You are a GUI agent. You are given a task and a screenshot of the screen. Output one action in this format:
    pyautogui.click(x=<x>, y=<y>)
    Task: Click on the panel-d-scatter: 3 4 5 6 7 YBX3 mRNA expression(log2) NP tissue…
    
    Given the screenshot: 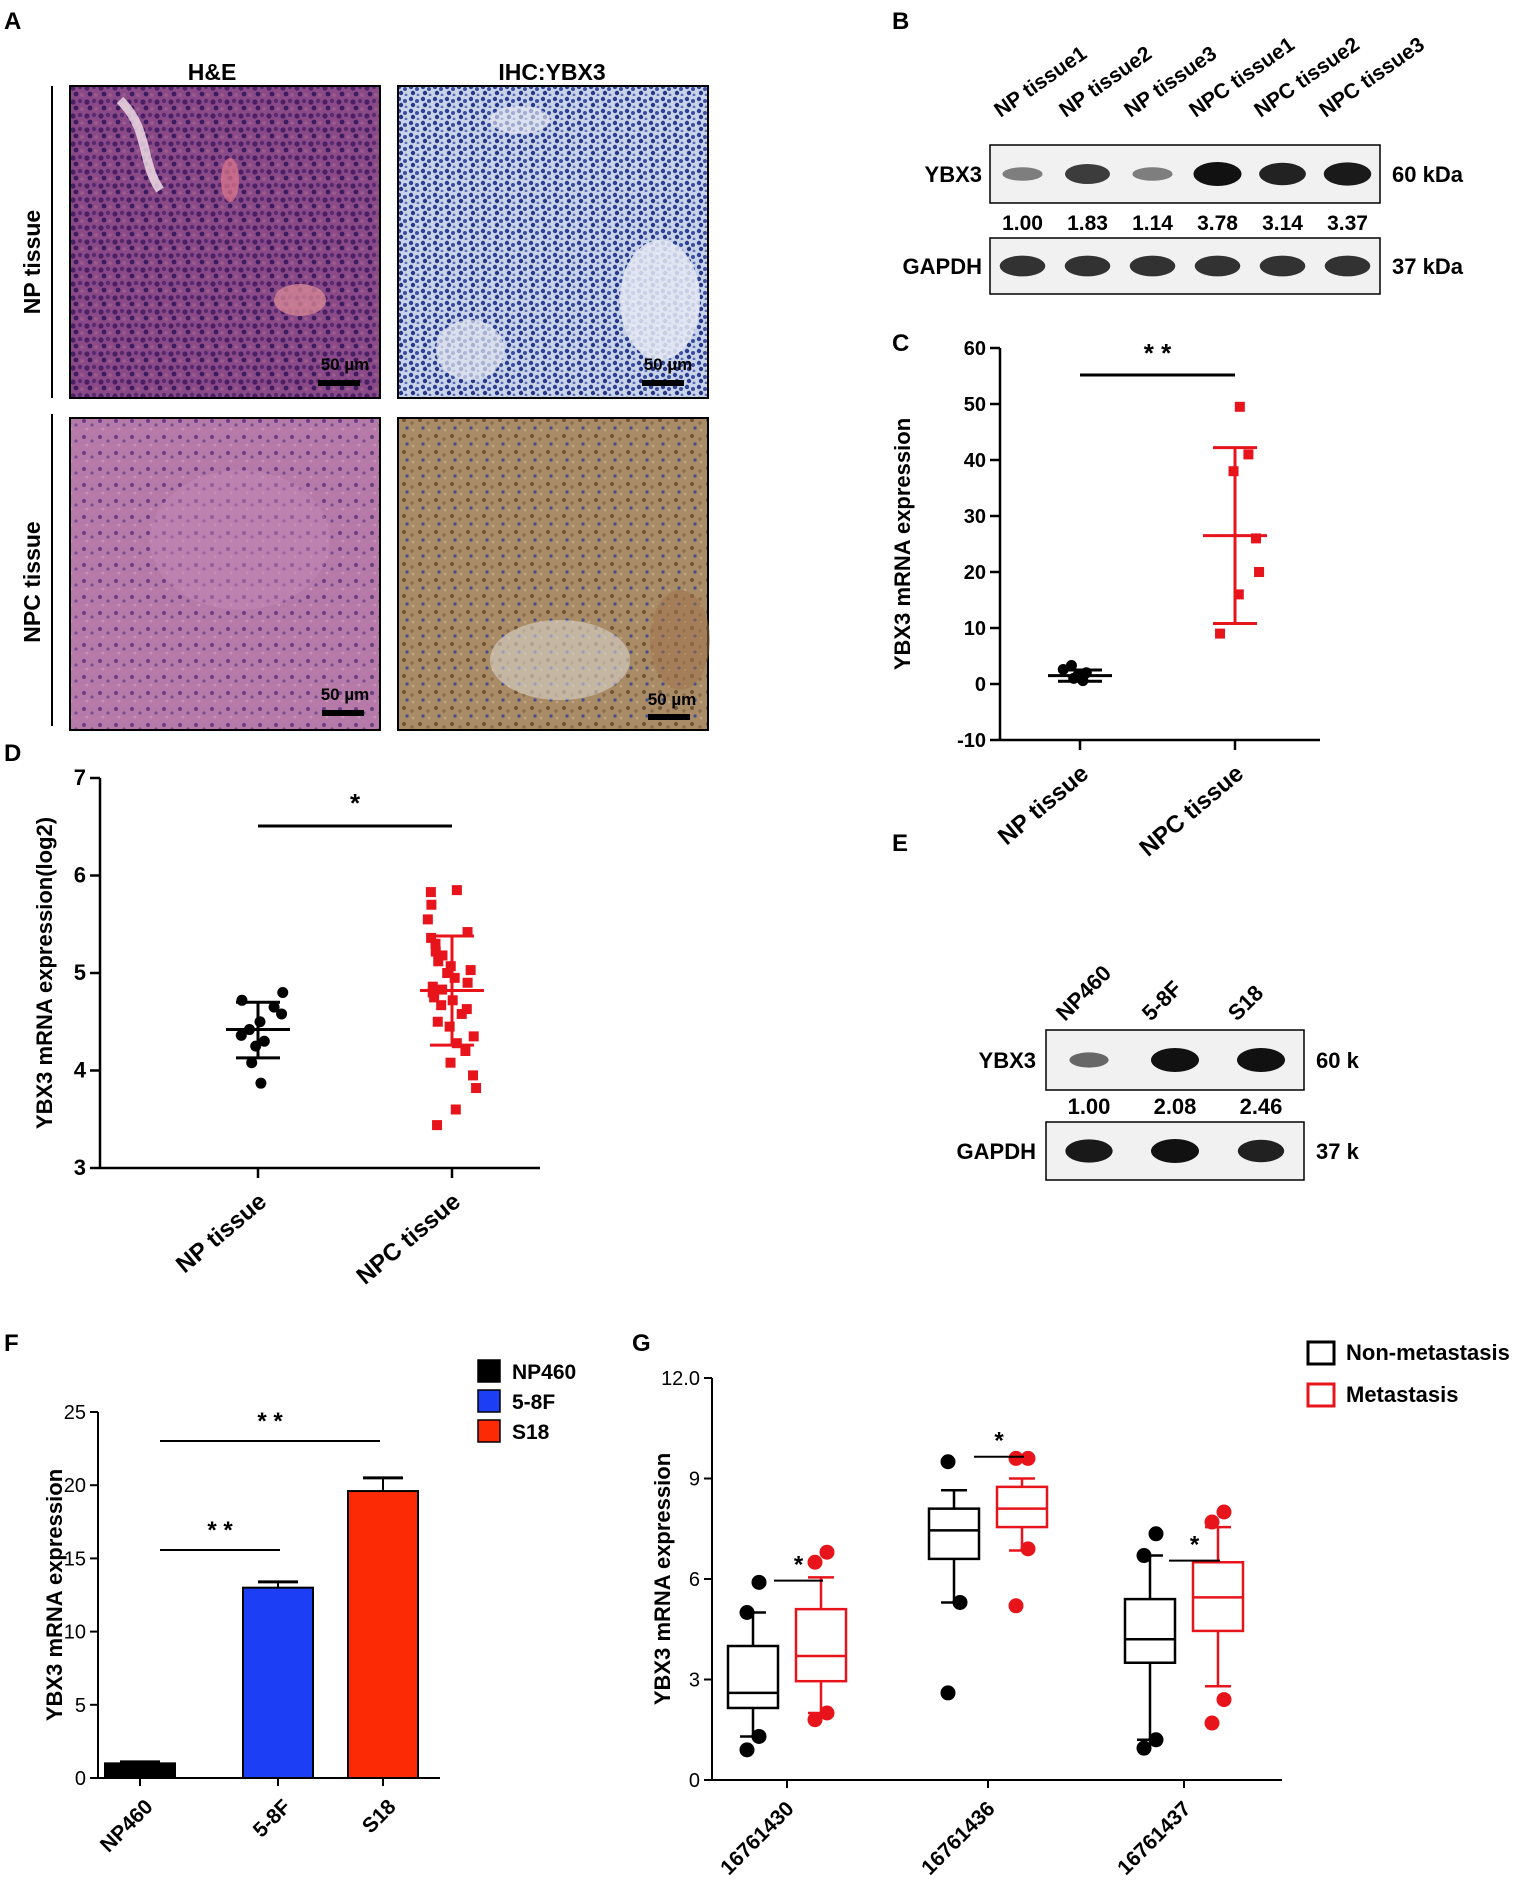 What is the action you would take?
    pyautogui.click(x=286, y=1027)
    